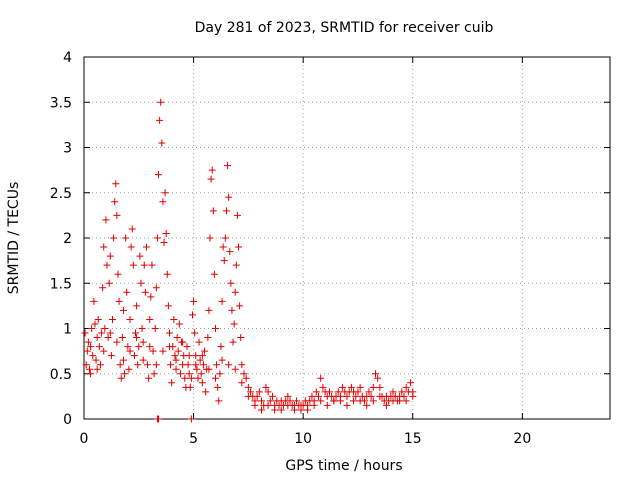 This screenshot has width=640, height=480. Describe the element at coordinates (61, 284) in the screenshot. I see `y-tick-label: 1.5` at that location.